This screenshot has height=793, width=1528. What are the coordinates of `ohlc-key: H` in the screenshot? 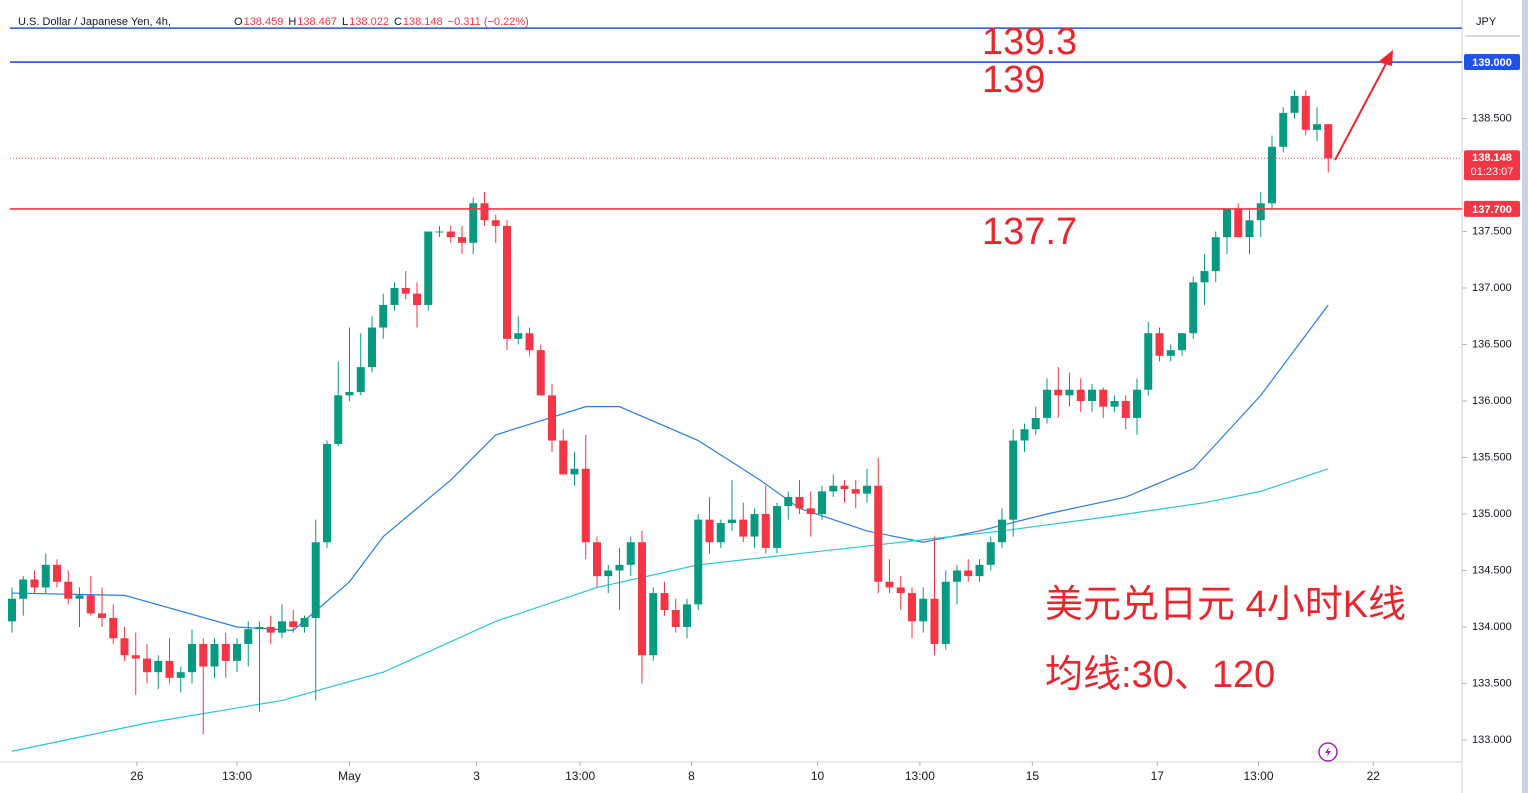 It's located at (292, 22).